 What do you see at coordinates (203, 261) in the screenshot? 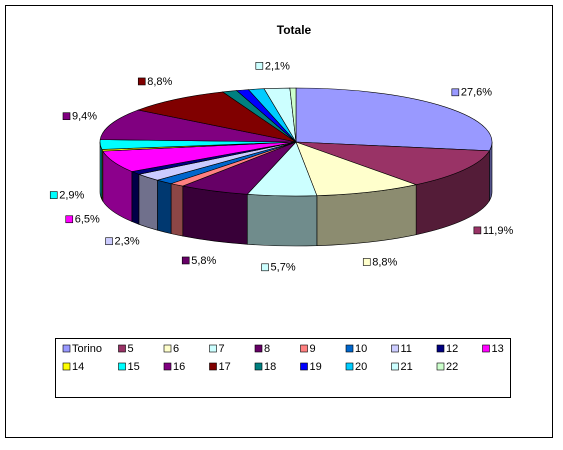
I see `data-label: 5,8%` at bounding box center [203, 261].